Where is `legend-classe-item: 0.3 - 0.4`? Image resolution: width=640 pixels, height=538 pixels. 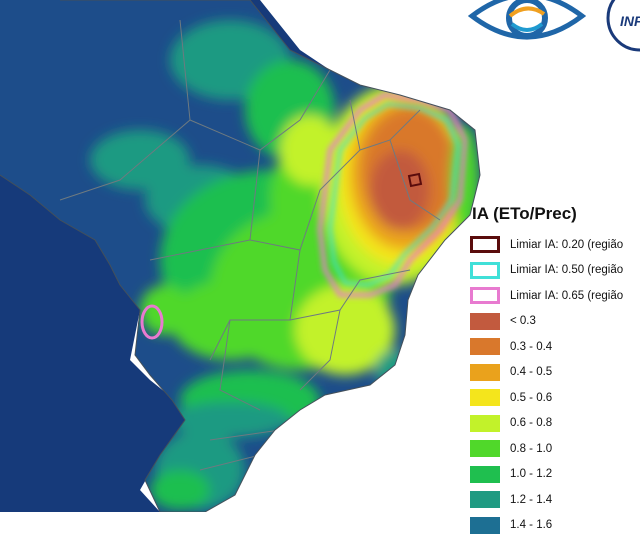 legend-classe-item: 0.3 - 0.4 is located at coordinates (555, 347).